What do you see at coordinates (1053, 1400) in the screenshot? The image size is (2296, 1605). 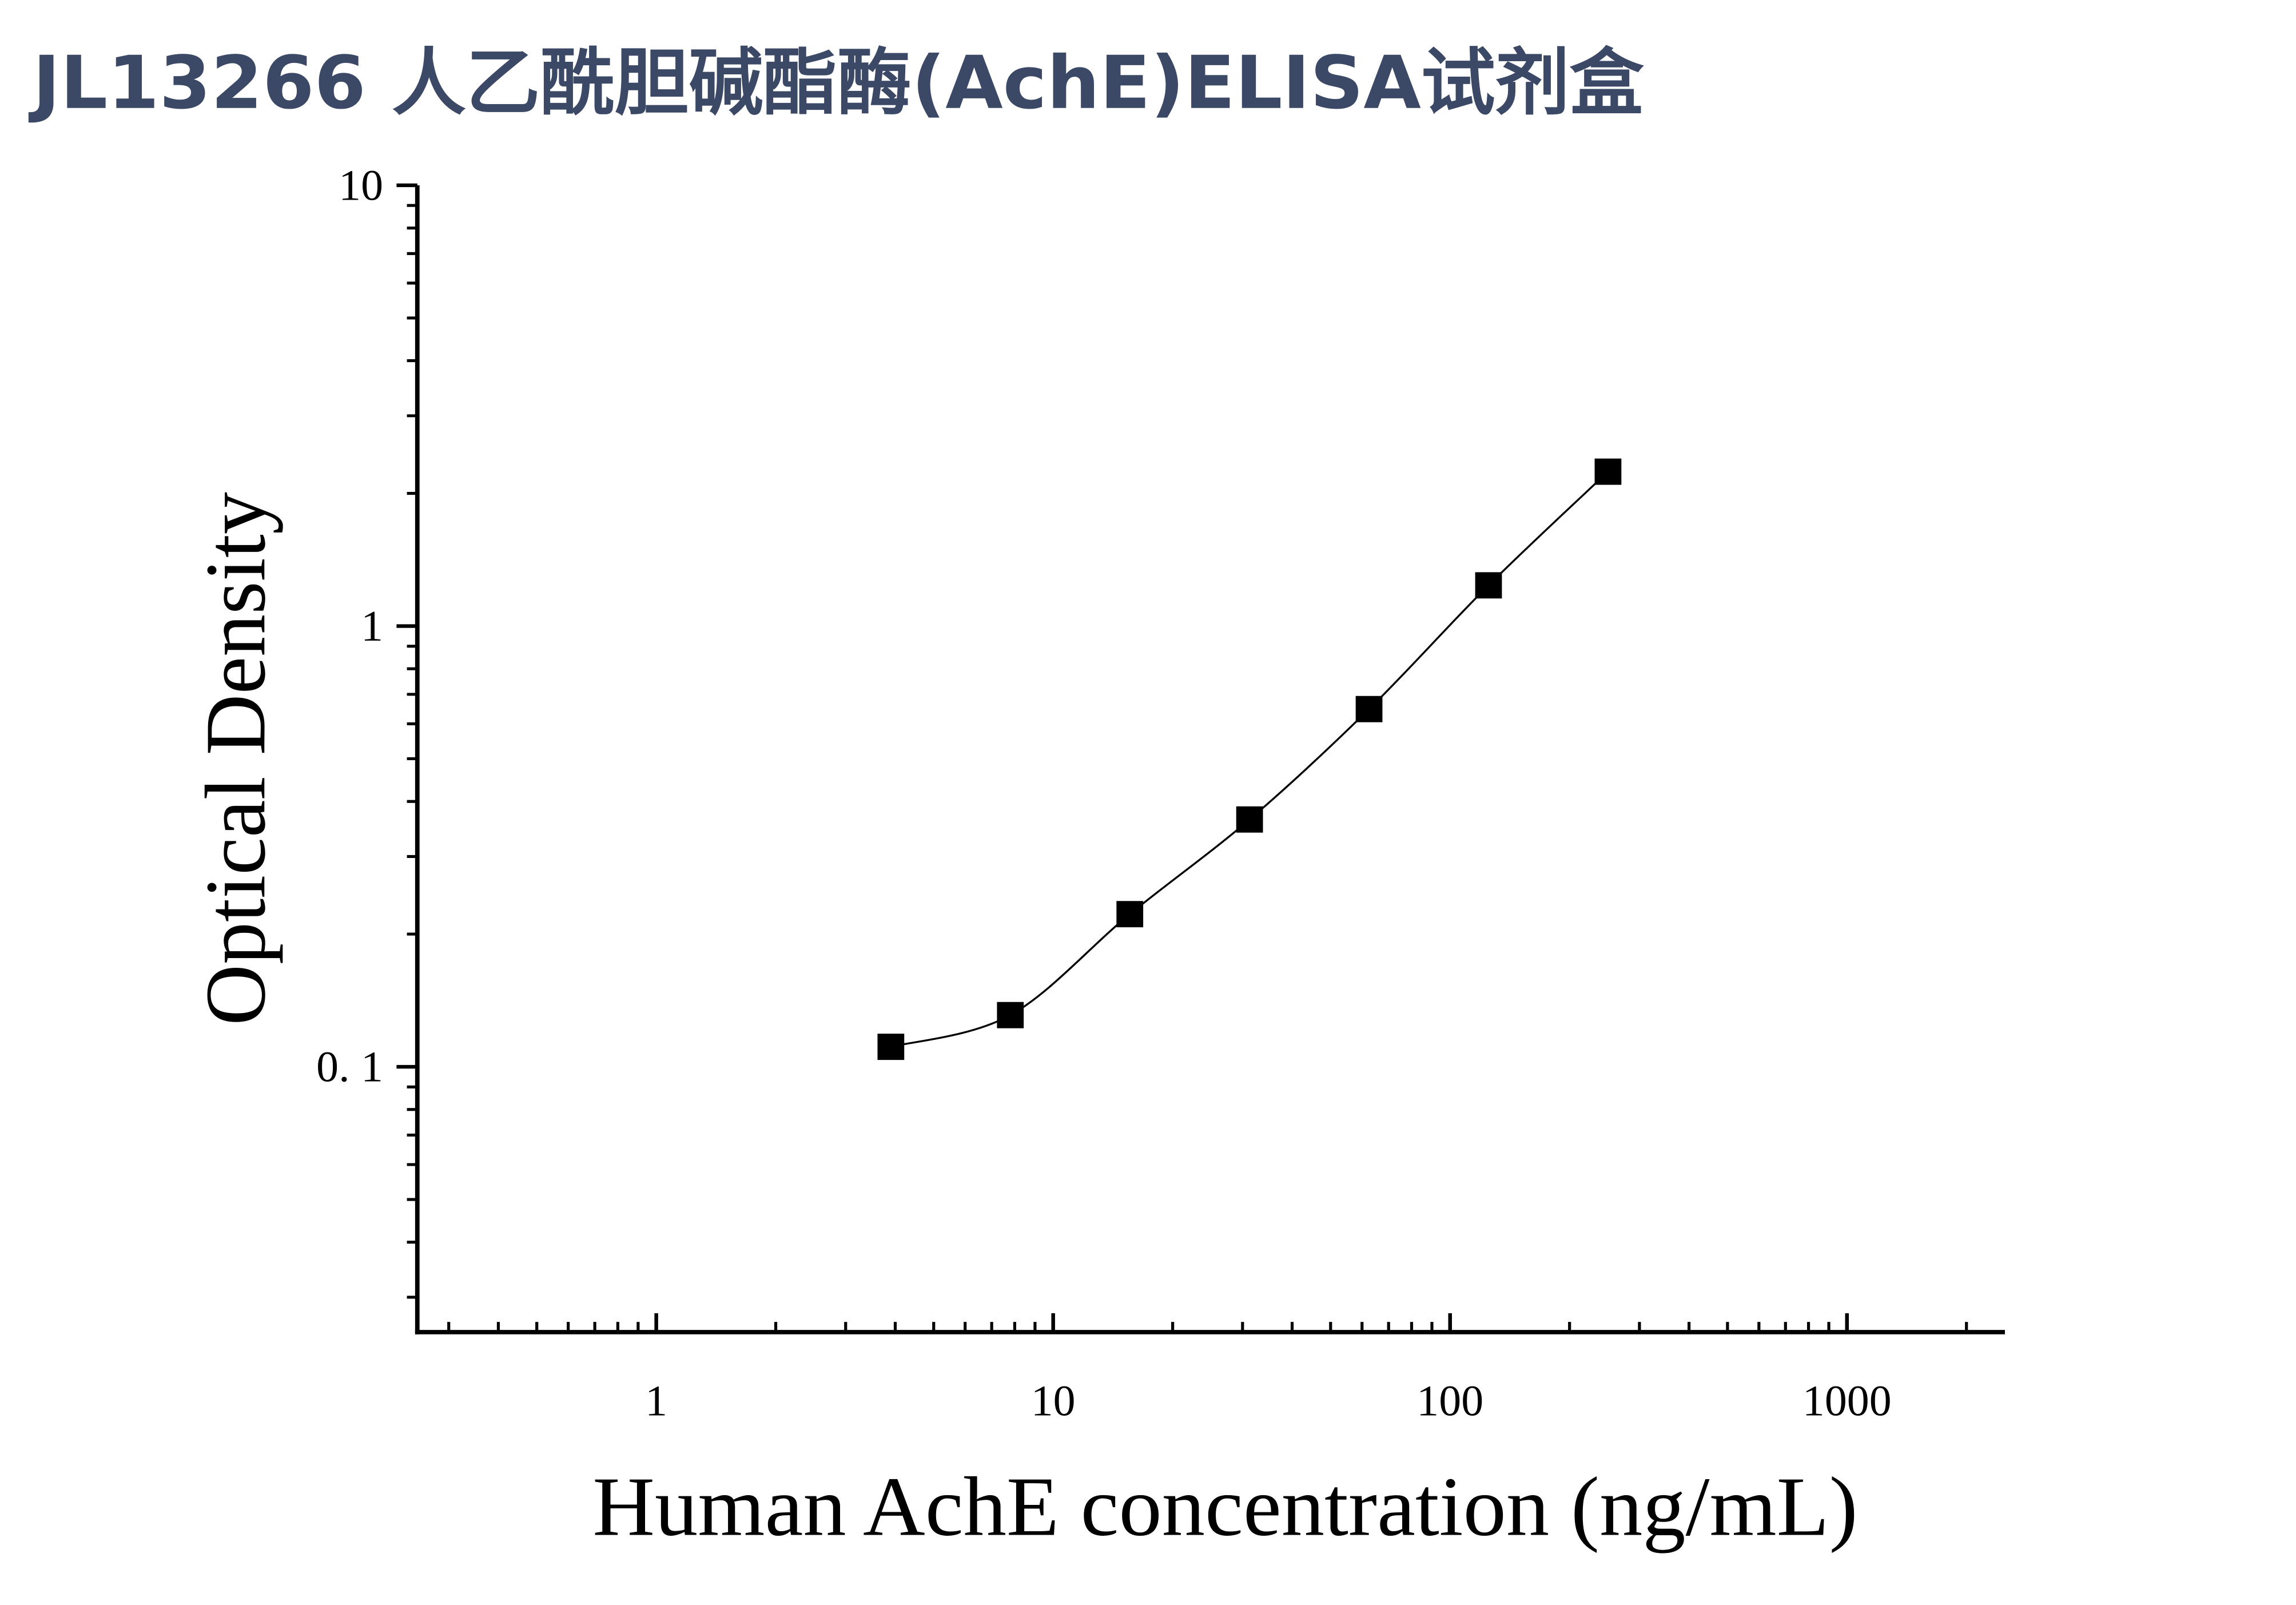 I see `x-tick-label: 10` at bounding box center [1053, 1400].